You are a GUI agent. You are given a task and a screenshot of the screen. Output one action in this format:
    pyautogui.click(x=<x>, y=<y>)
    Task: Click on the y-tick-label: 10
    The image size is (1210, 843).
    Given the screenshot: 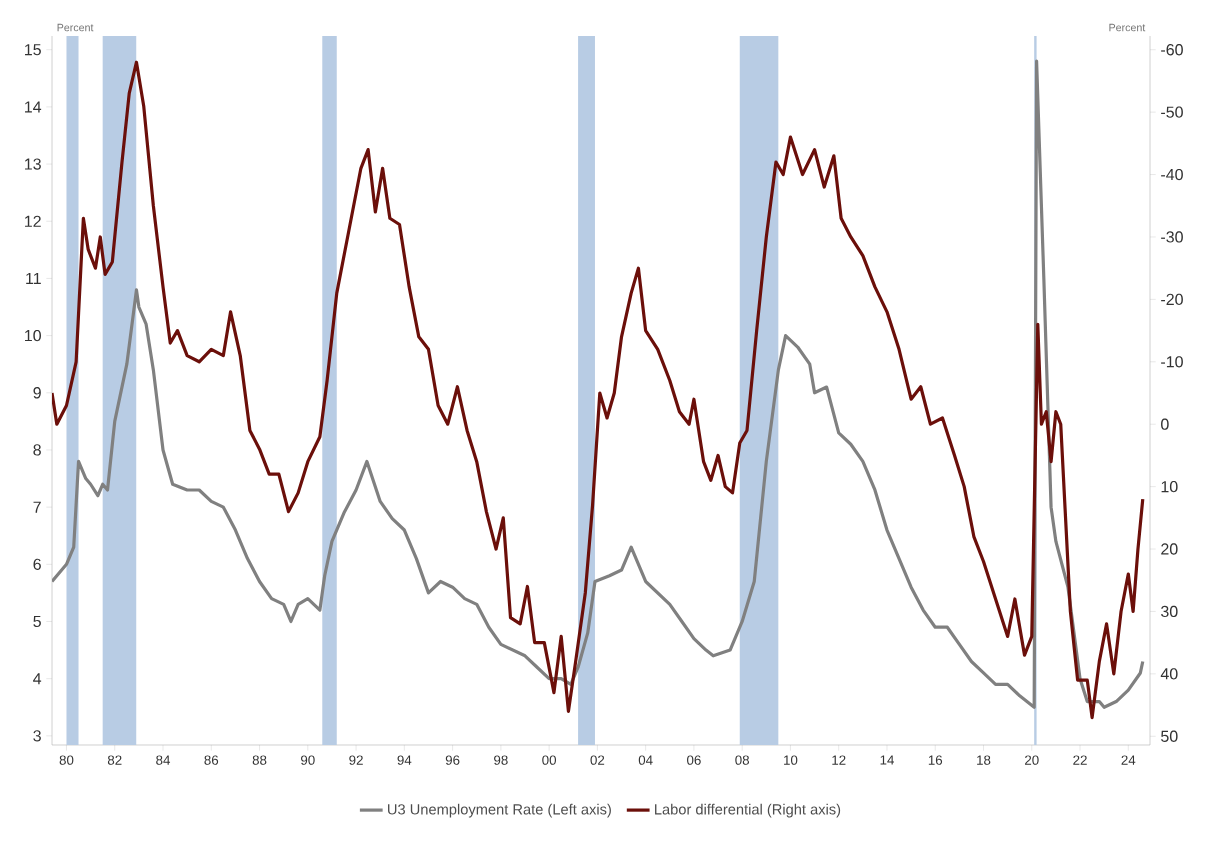 What is the action you would take?
    pyautogui.click(x=33, y=335)
    